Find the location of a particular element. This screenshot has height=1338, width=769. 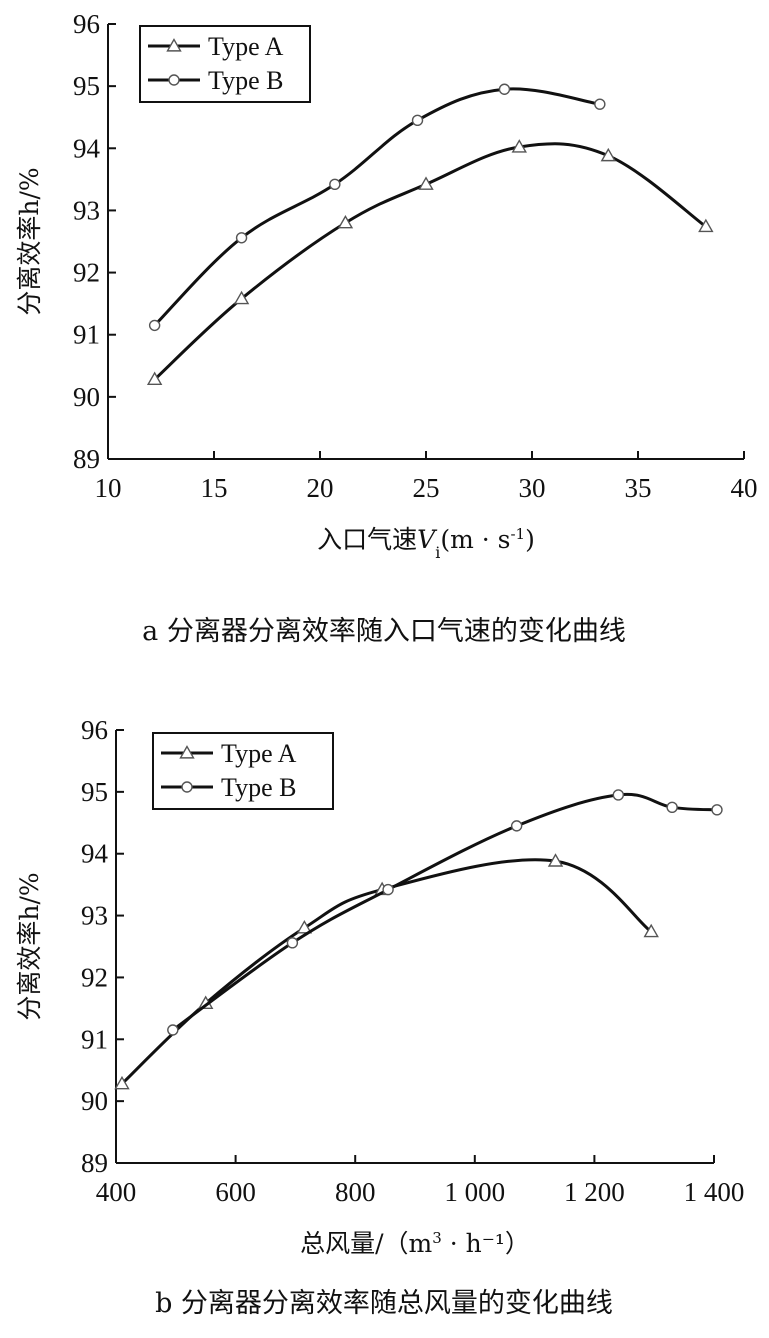

series-line-triangle is located at coordinates (430, 261).